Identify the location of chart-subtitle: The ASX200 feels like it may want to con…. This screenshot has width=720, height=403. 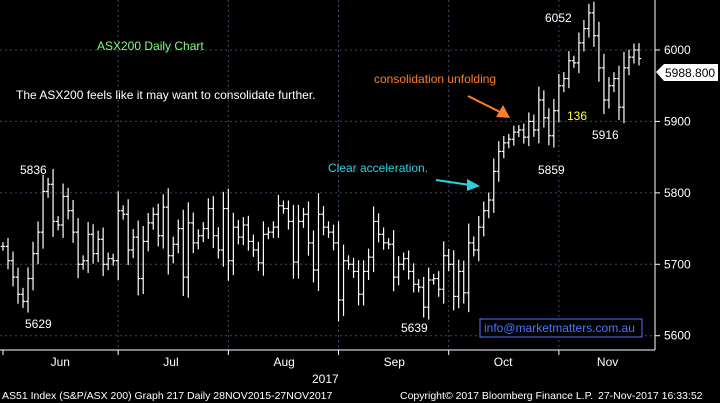
(166, 95).